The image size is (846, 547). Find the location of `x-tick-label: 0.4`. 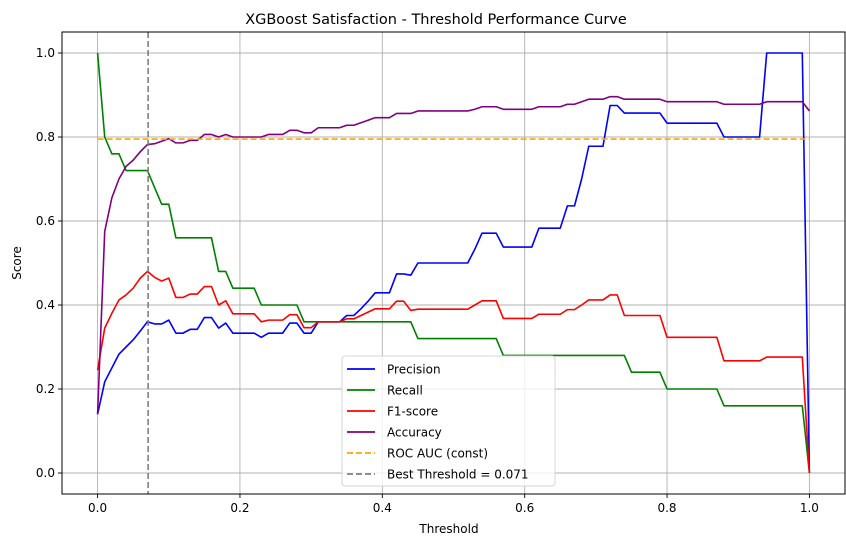

x-tick-label: 0.4 is located at coordinates (382, 508).